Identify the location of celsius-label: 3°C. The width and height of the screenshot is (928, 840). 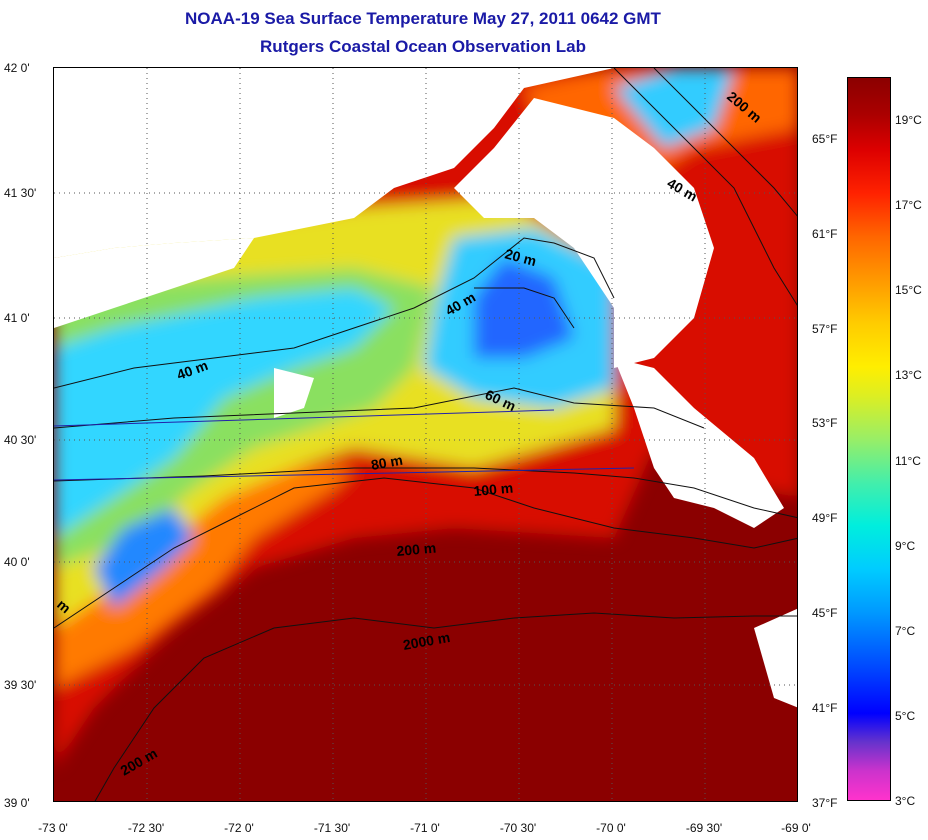
(905, 801).